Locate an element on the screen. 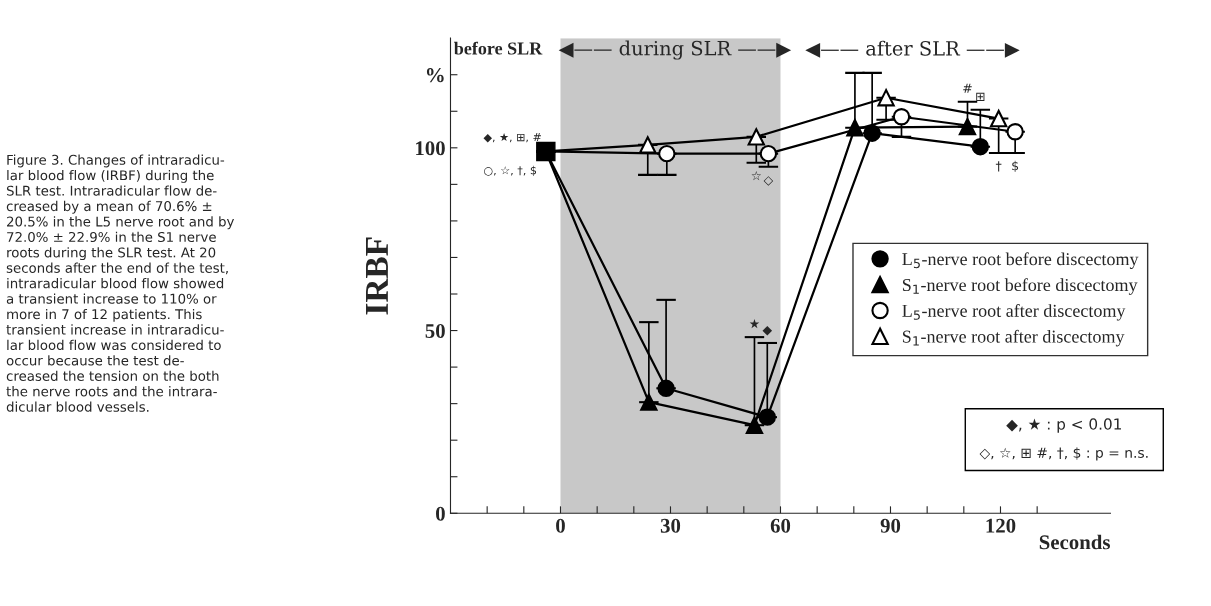 The width and height of the screenshot is (1211, 606). y-tick-label: 0 is located at coordinates (440, 513).